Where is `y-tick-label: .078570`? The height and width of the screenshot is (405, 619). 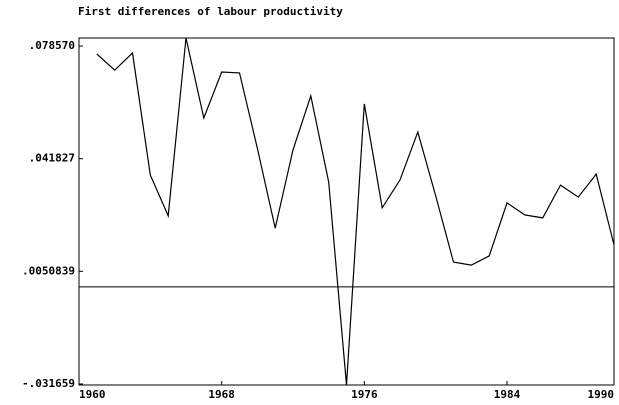
y-tick-label: .078570 is located at coordinates (52, 45).